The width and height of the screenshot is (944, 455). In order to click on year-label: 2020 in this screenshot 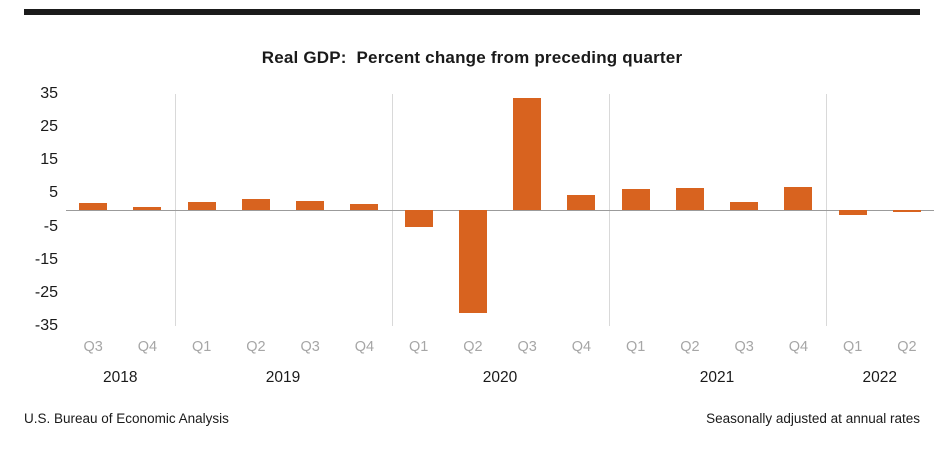, I will do `click(500, 377)`.